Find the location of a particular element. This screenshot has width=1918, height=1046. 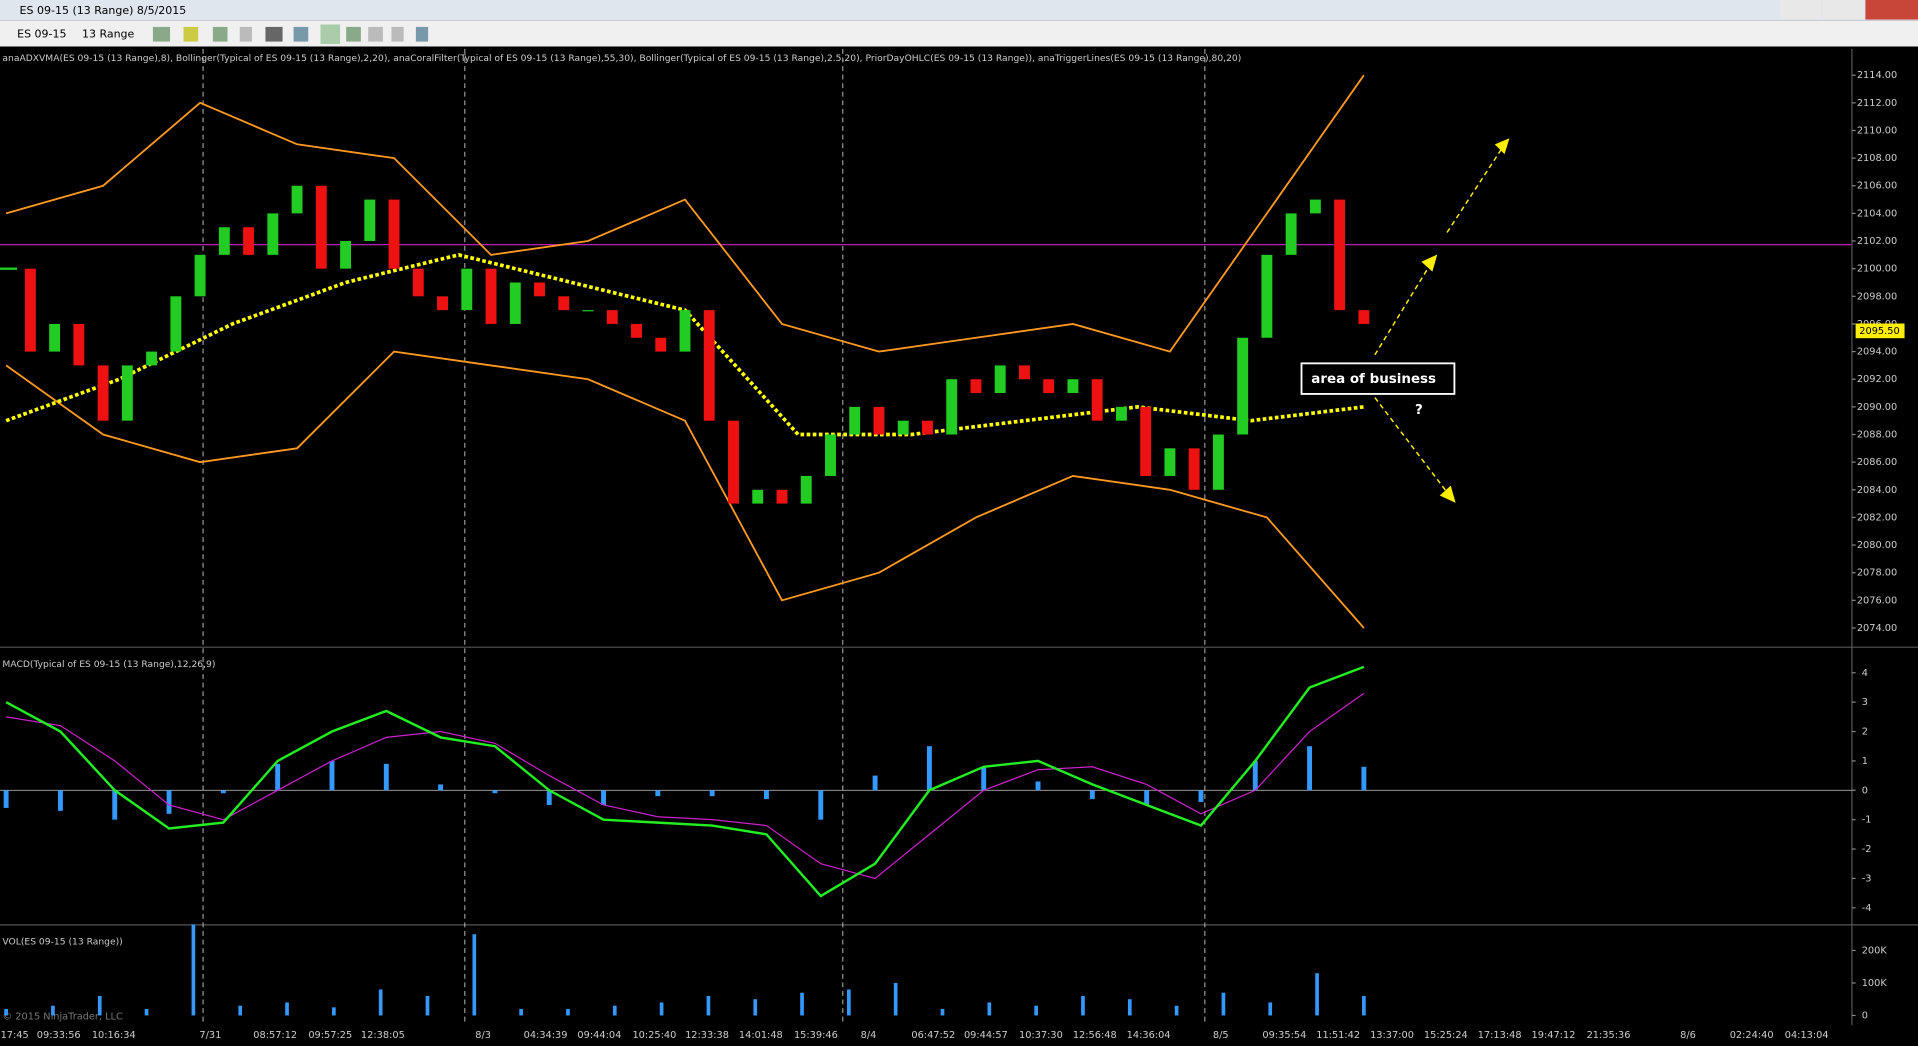

title-bar is located at coordinates (959, 10).